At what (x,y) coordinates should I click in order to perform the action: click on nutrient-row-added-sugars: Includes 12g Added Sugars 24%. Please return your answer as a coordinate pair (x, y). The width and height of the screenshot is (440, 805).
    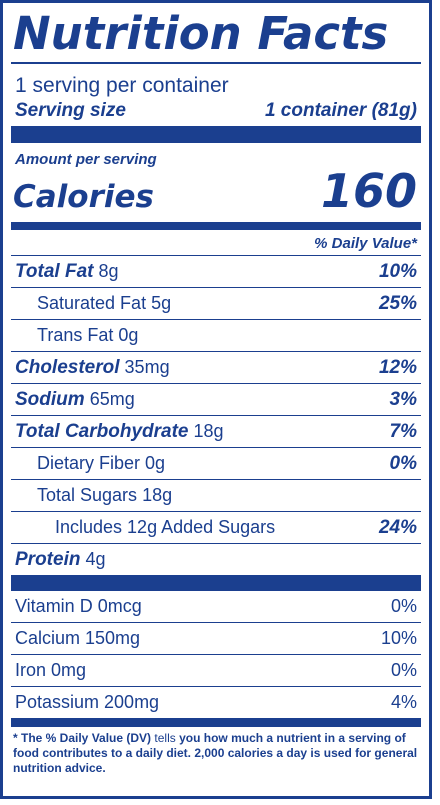
    Looking at the image, I should click on (216, 527).